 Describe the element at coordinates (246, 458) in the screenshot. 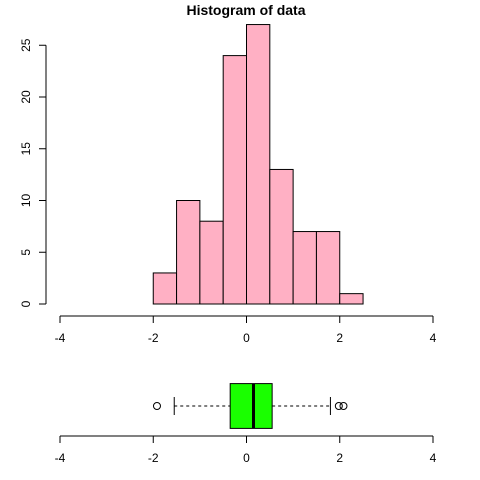

I see `boxplot-x-tick-label-2: 0` at that location.